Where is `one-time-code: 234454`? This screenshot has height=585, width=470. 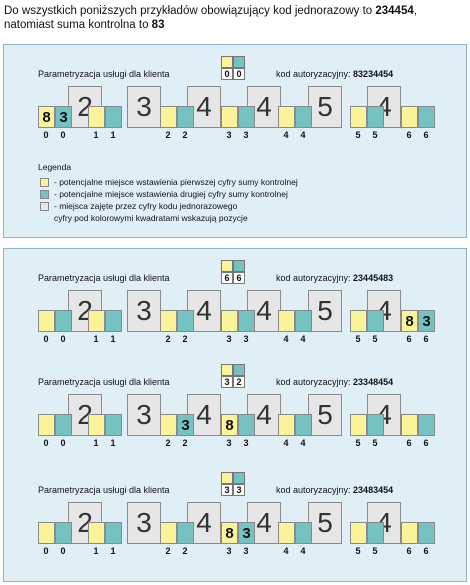
one-time-code: 234454 is located at coordinates (394, 11).